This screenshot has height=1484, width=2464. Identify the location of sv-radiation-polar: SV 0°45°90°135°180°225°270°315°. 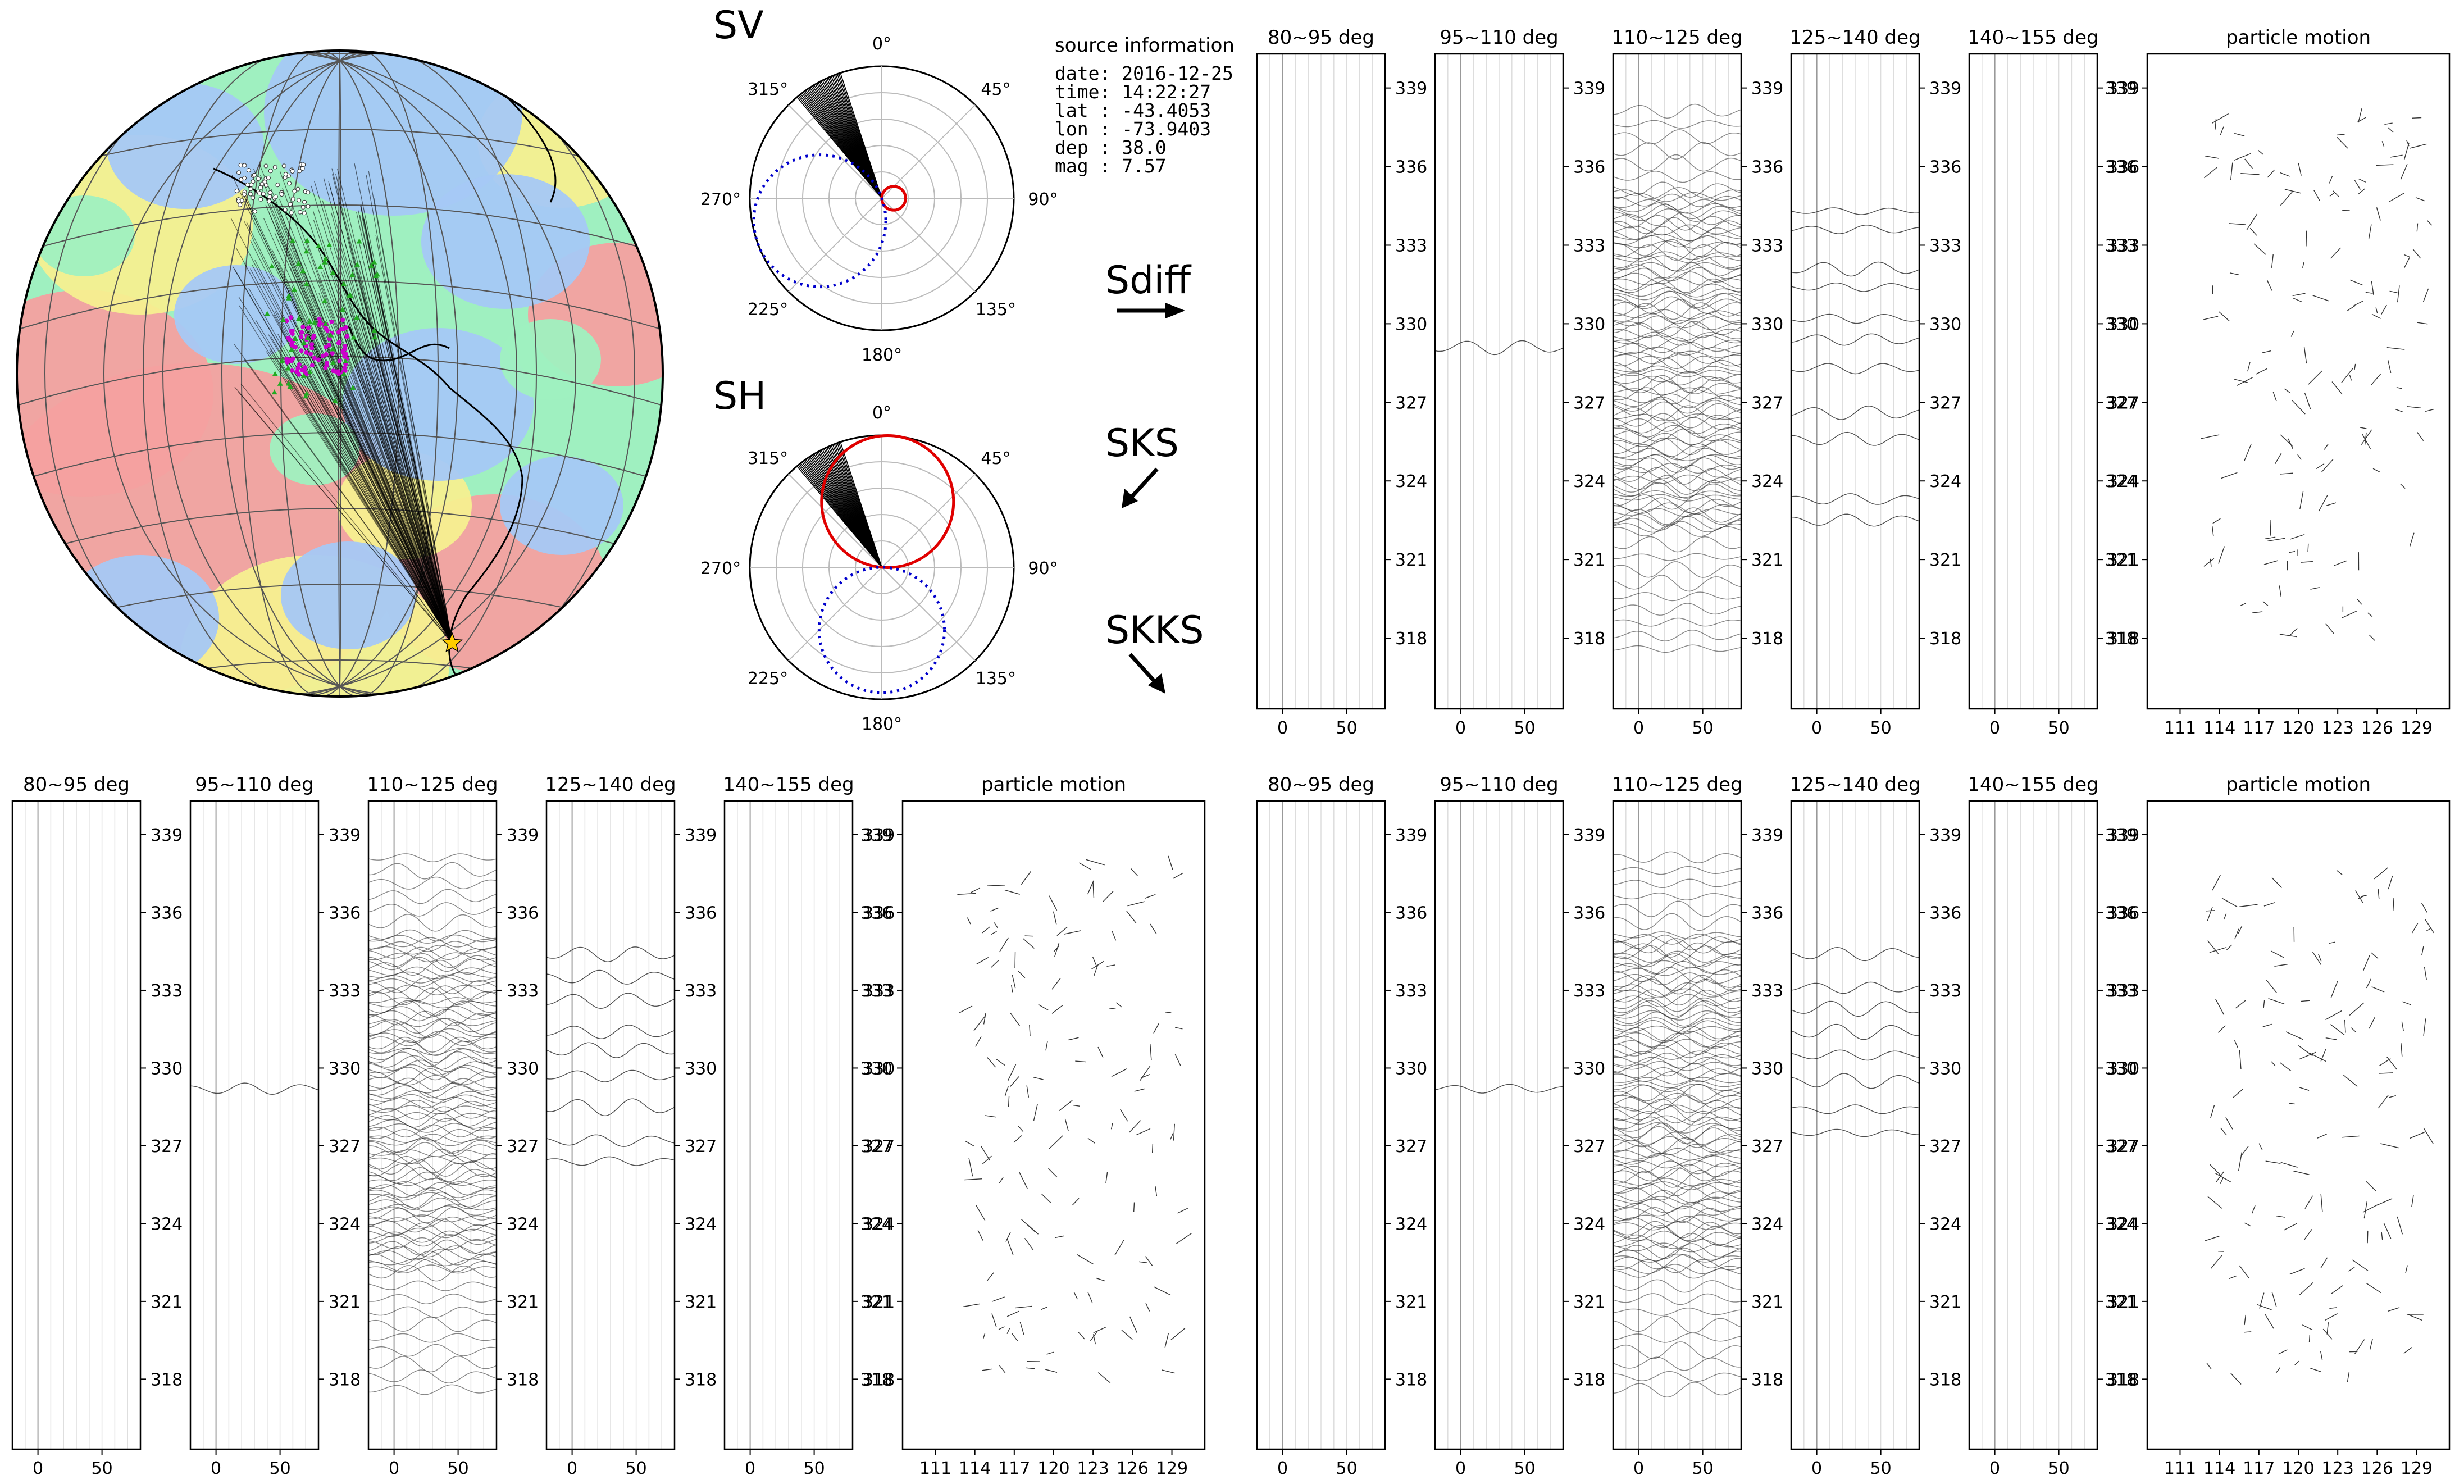
(879, 184).